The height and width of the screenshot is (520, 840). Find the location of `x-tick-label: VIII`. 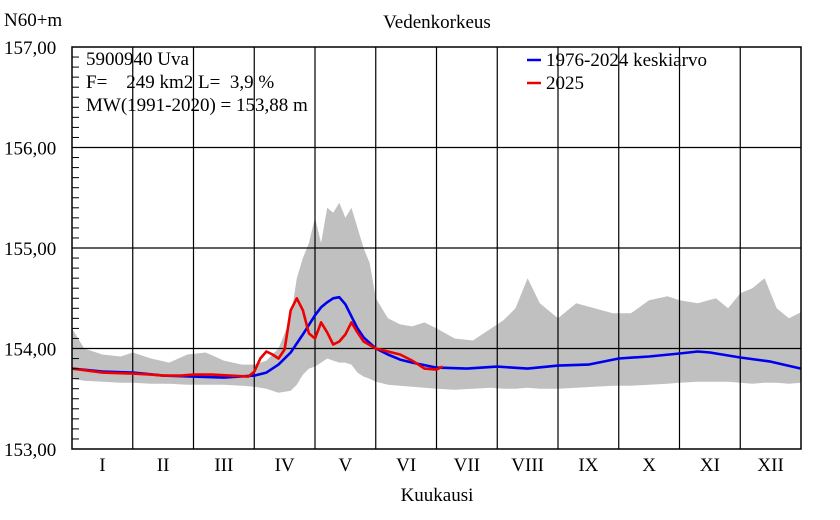

x-tick-label: VIII is located at coordinates (527, 465).